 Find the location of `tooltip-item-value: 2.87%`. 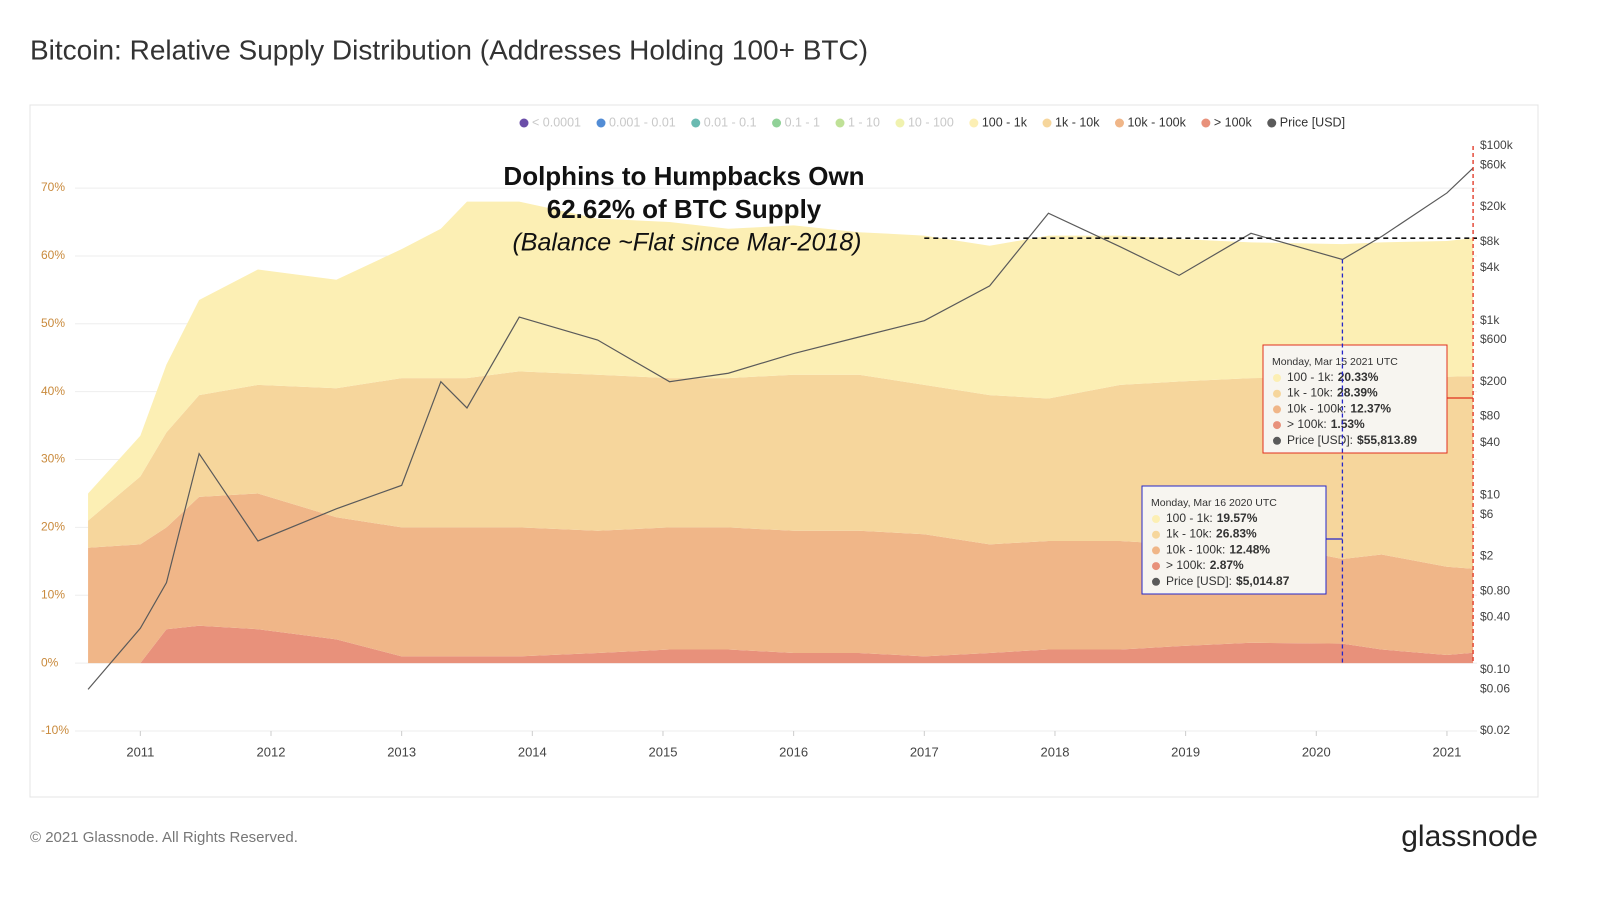

tooltip-item-value: 2.87% is located at coordinates (1227, 565).